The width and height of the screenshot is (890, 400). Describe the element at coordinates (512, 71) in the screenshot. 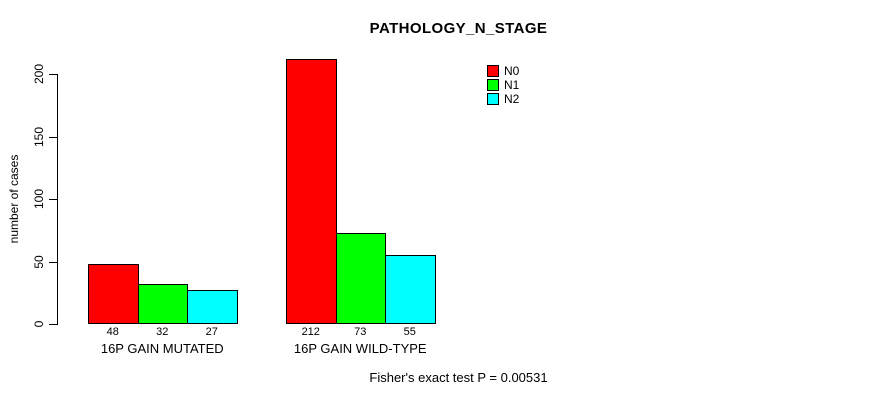

I see `legend-label: N0` at that location.